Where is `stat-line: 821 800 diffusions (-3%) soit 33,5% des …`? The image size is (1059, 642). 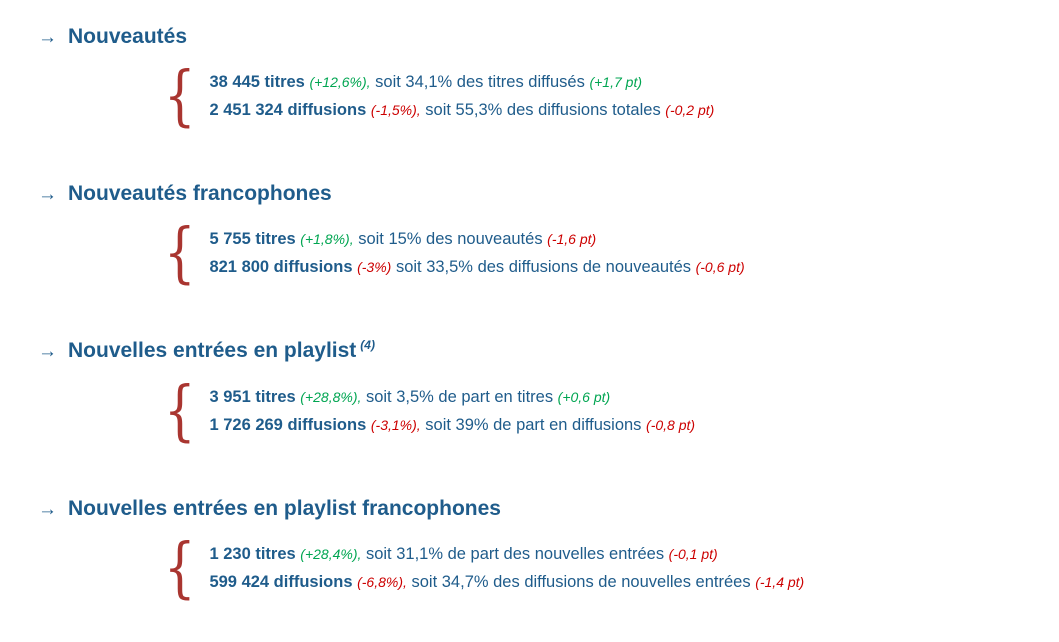 stat-line: 821 800 diffusions (-3%) soit 33,5% des … is located at coordinates (476, 267).